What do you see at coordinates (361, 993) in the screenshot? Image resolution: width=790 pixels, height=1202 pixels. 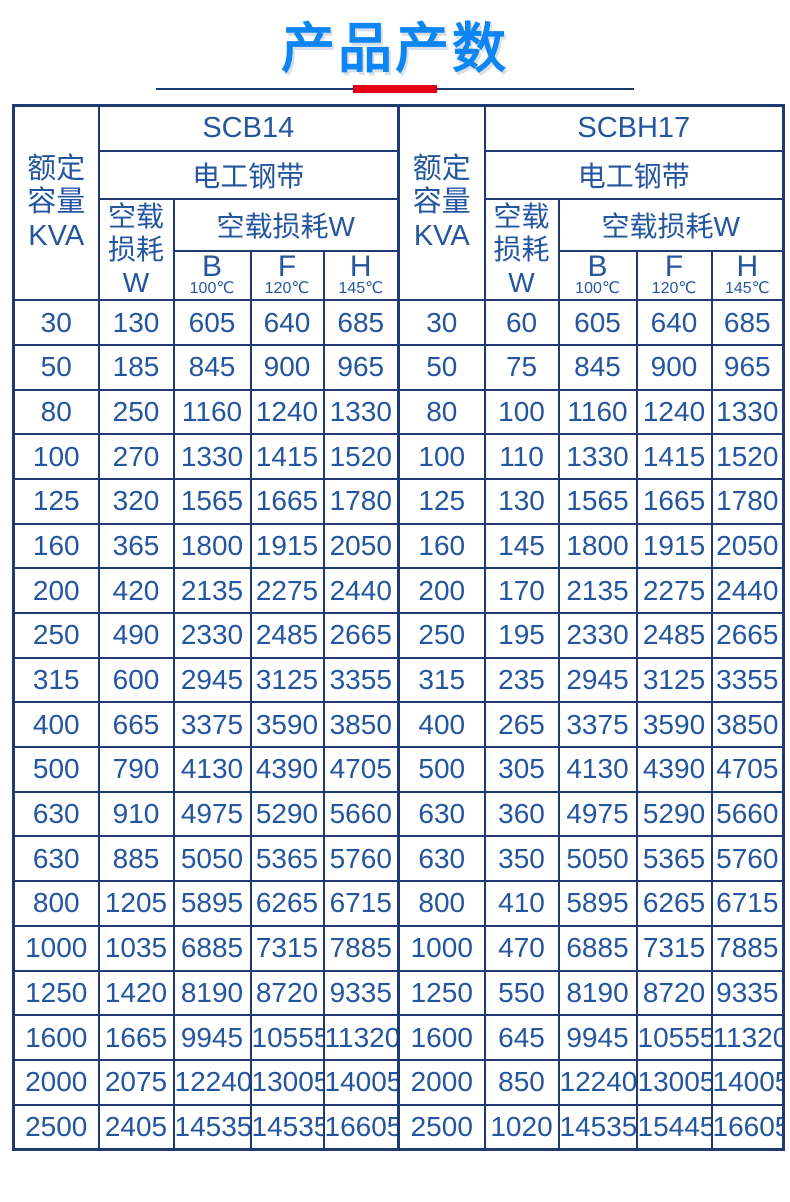 I see `loss-value-cell: 9335` at bounding box center [361, 993].